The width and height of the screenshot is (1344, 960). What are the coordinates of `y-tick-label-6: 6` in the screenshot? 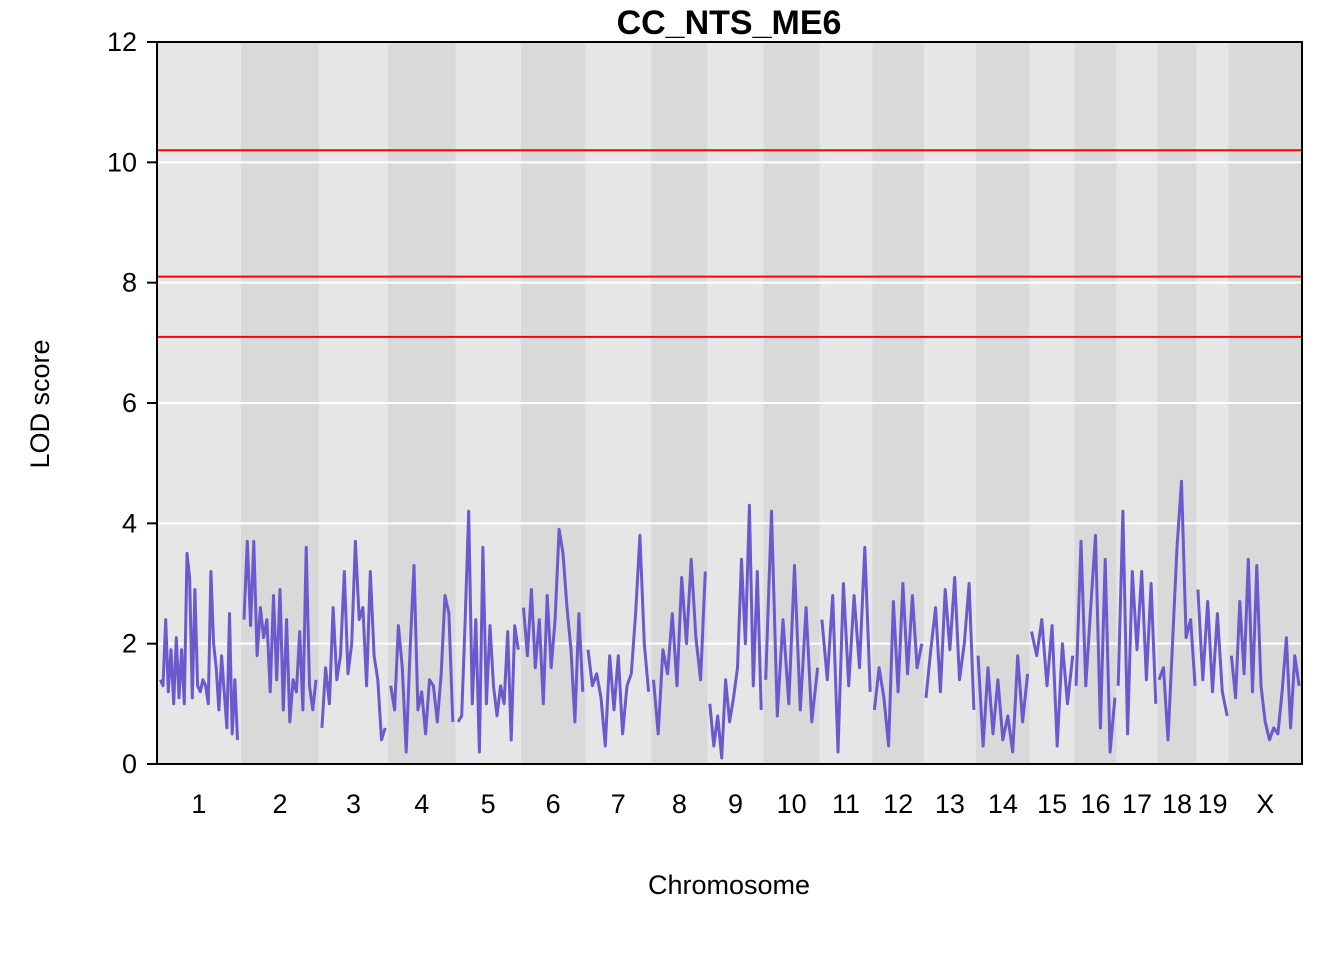 It's located at (129, 403).